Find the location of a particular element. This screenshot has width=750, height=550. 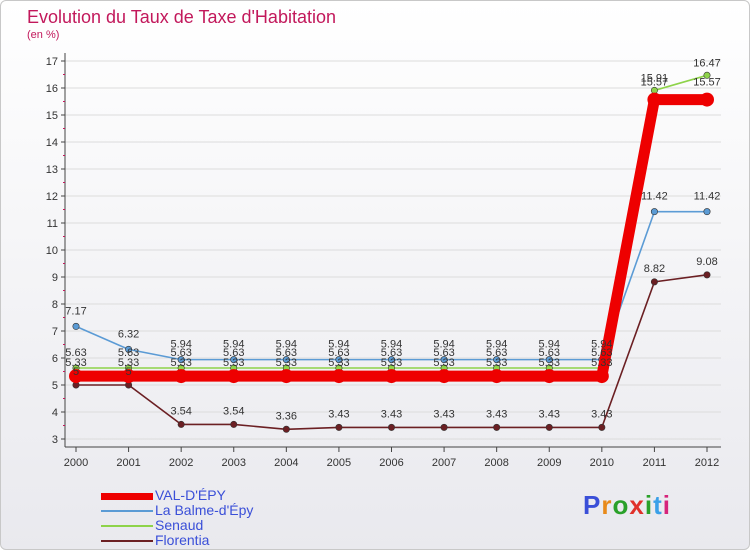

series-1-point-2004 is located at coordinates (286, 360).